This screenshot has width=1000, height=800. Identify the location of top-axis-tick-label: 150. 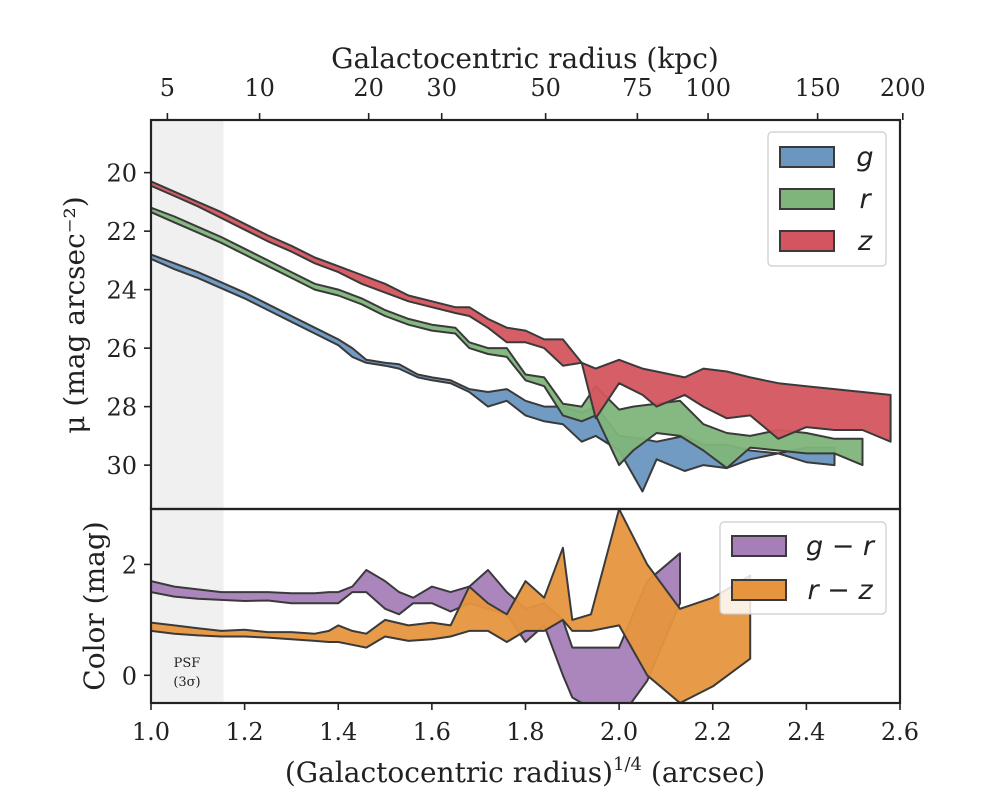
(818, 88).